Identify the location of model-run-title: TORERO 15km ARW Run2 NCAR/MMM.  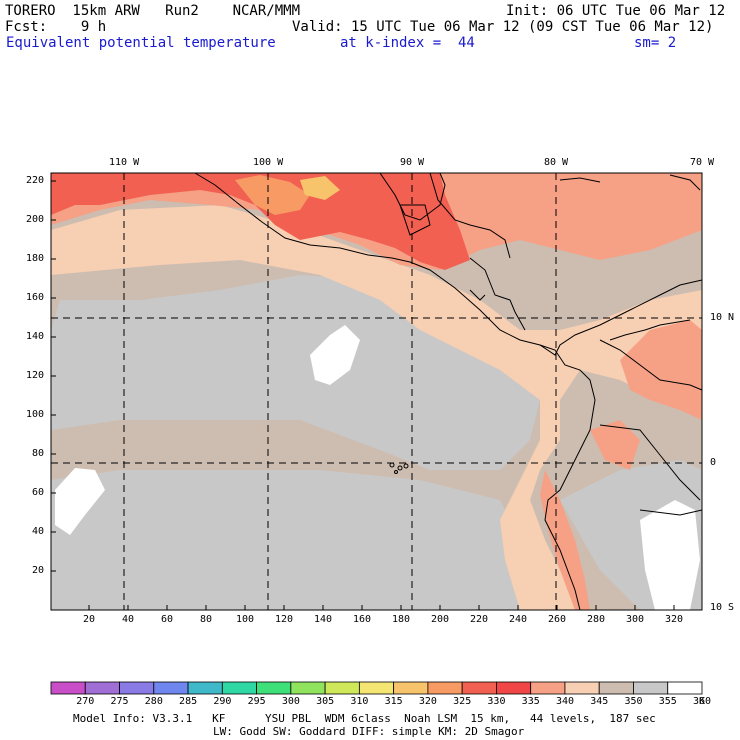
(153, 11).